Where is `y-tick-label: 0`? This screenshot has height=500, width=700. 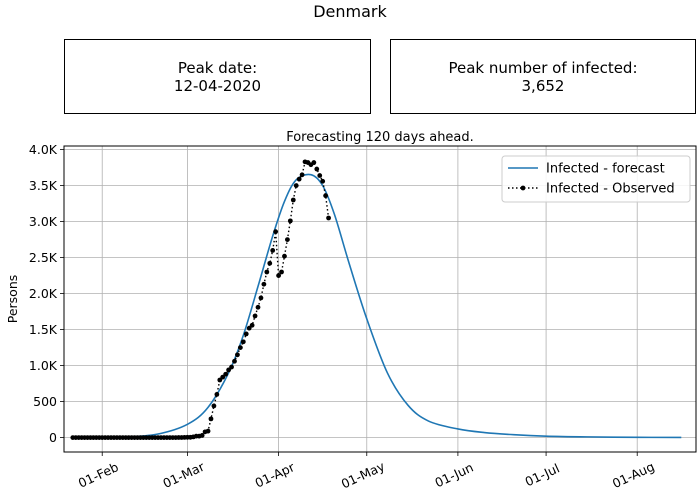
y-tick-label: 0 is located at coordinates (53, 437).